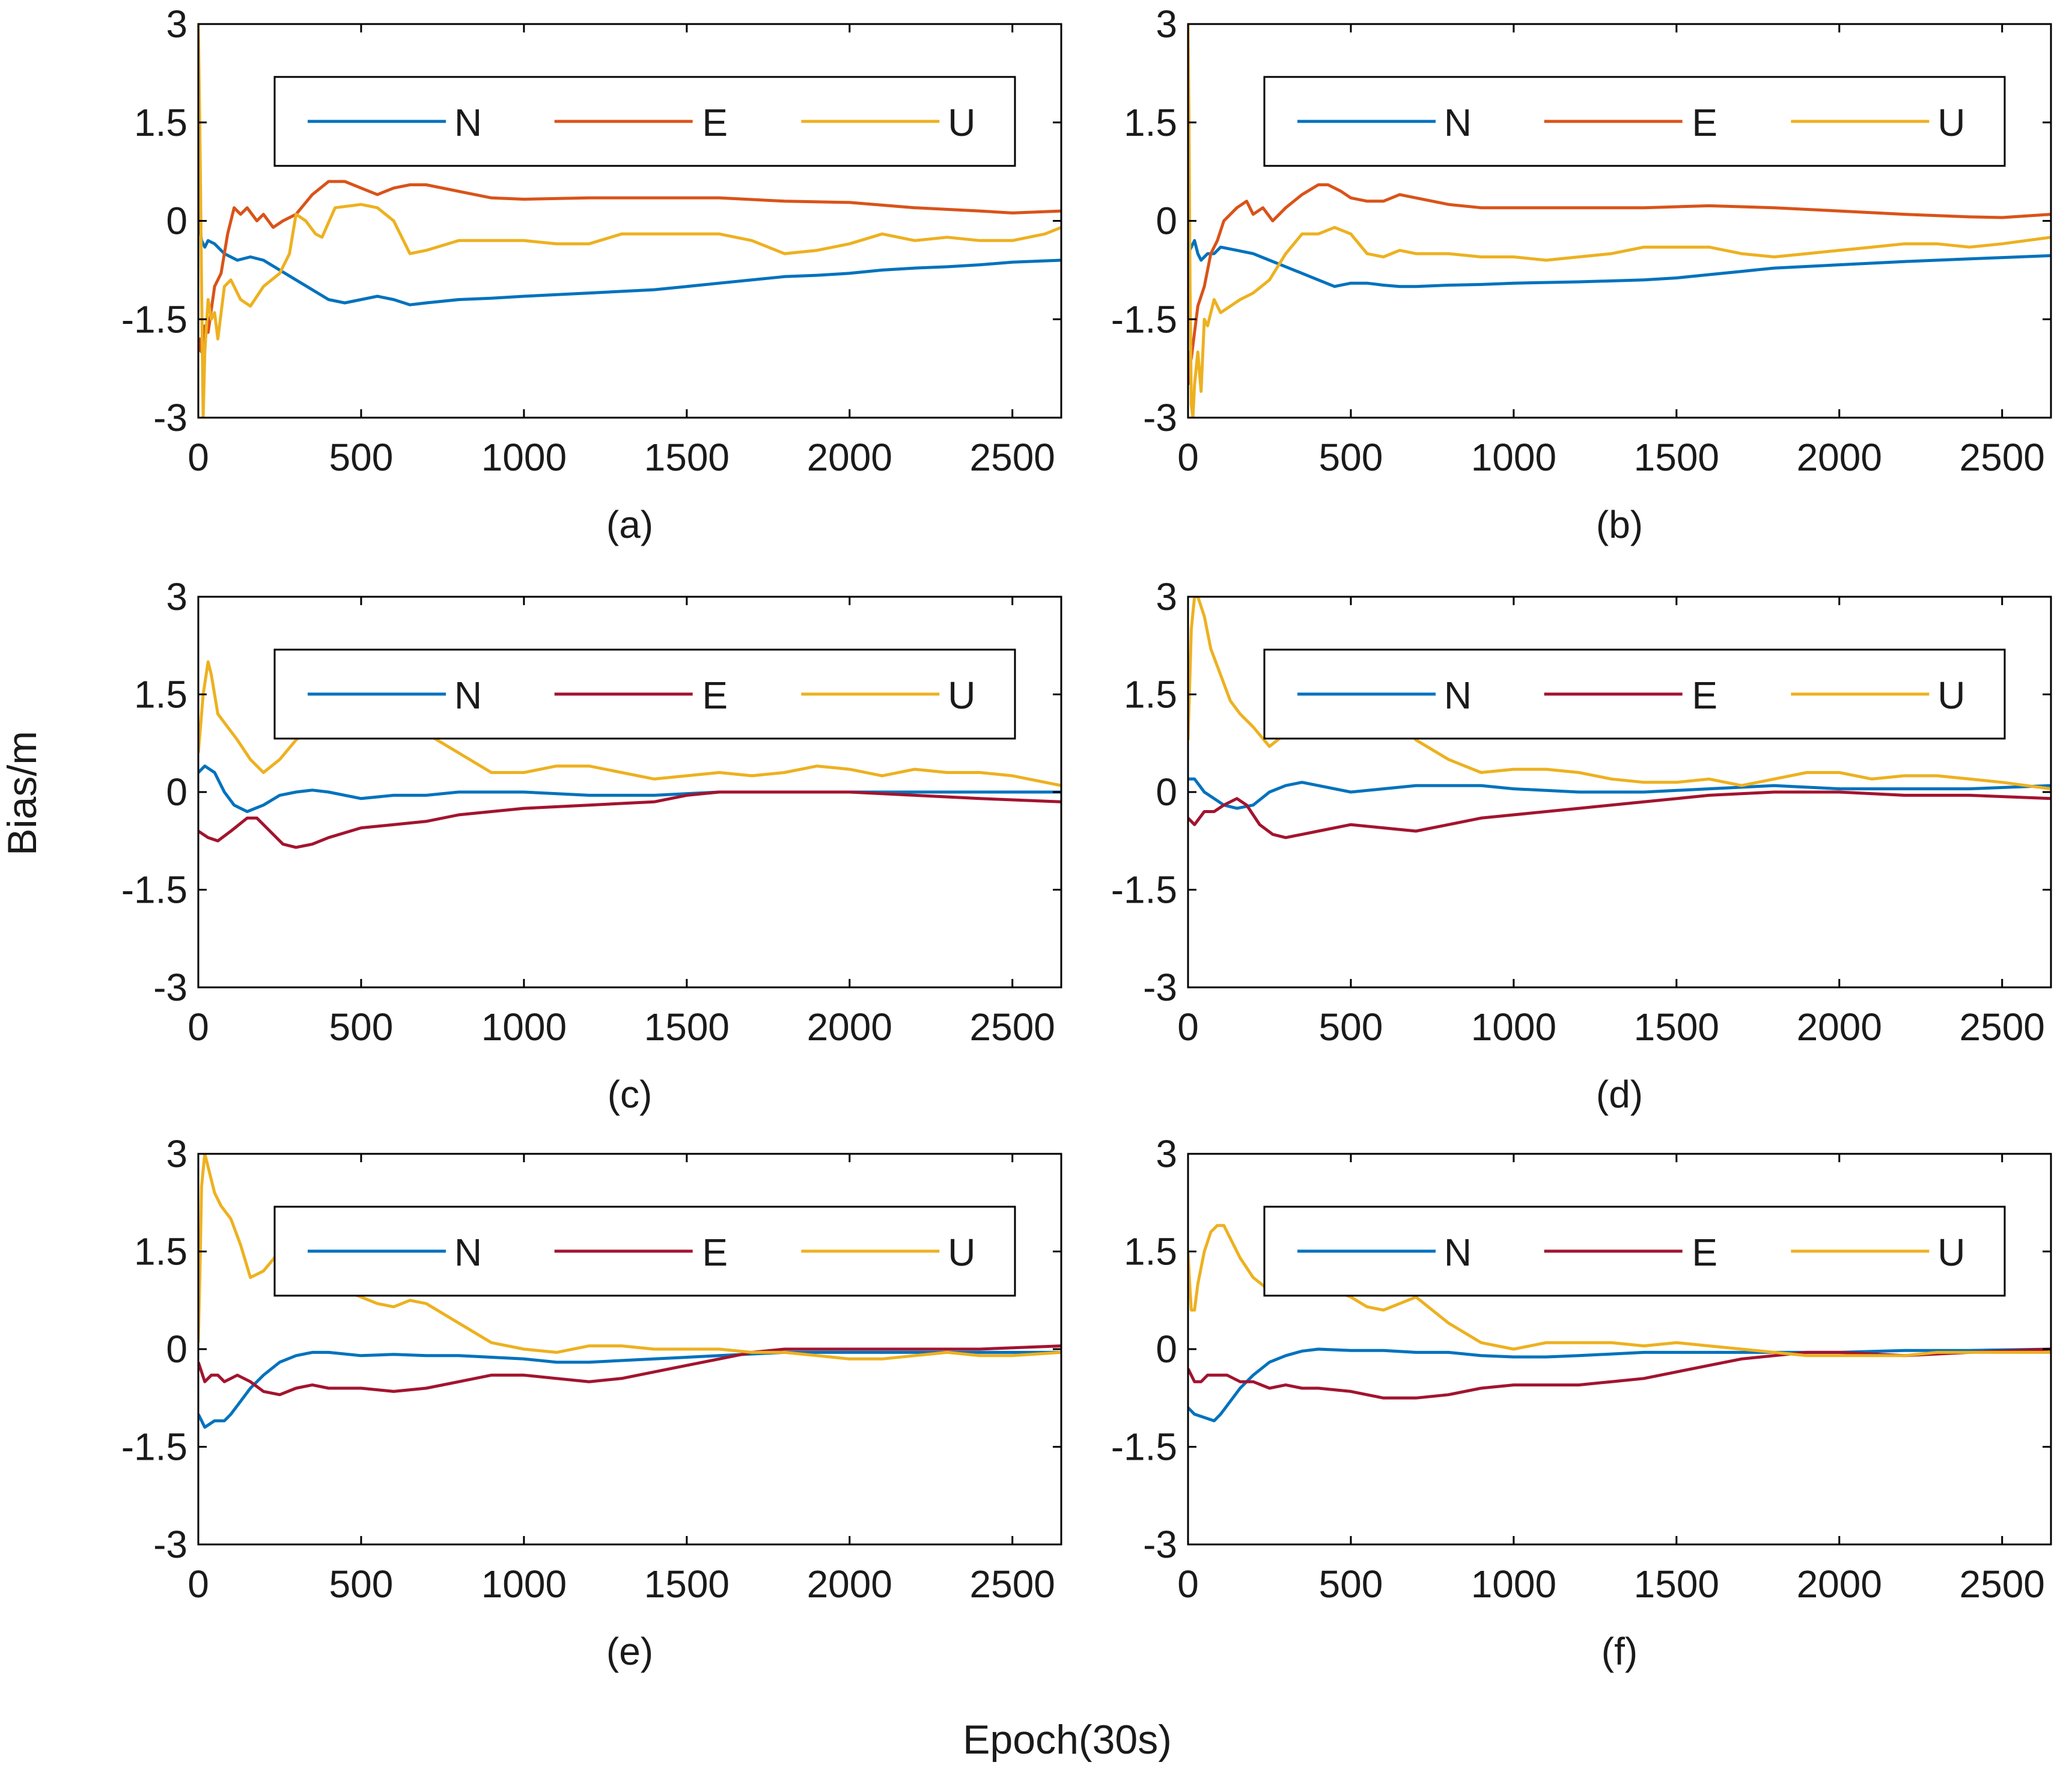 The height and width of the screenshot is (1771, 2072). I want to click on x-axis-title: Epoch(30s), so click(1067, 1740).